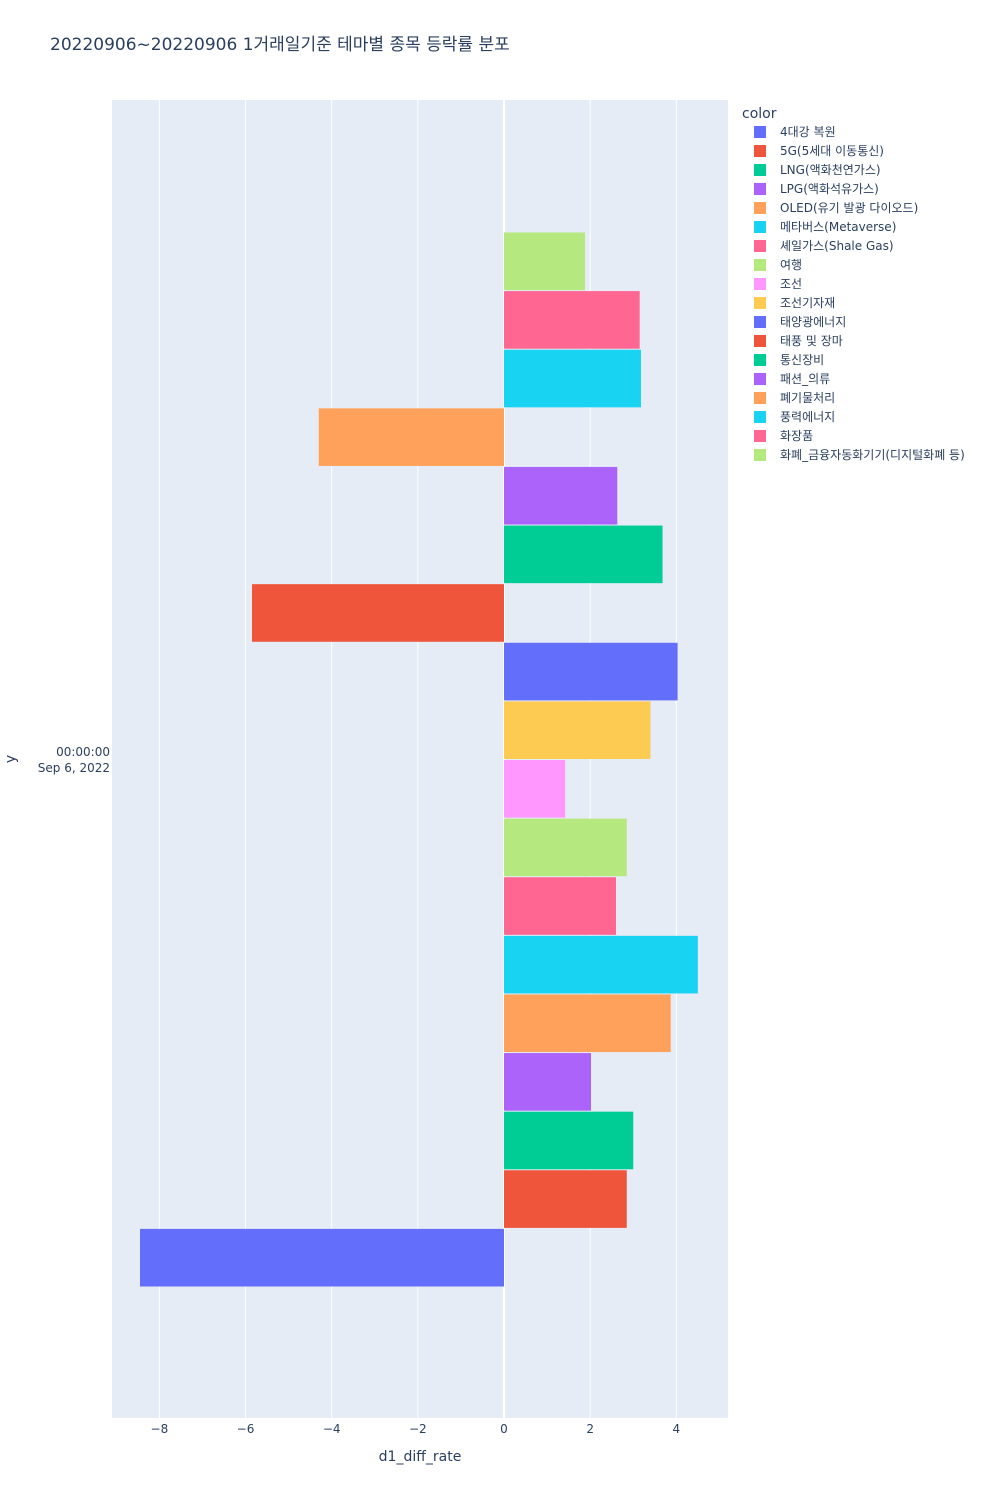 The image size is (1000, 1500). What do you see at coordinates (791, 284) in the screenshot?
I see `legend-item-label: 조선` at bounding box center [791, 284].